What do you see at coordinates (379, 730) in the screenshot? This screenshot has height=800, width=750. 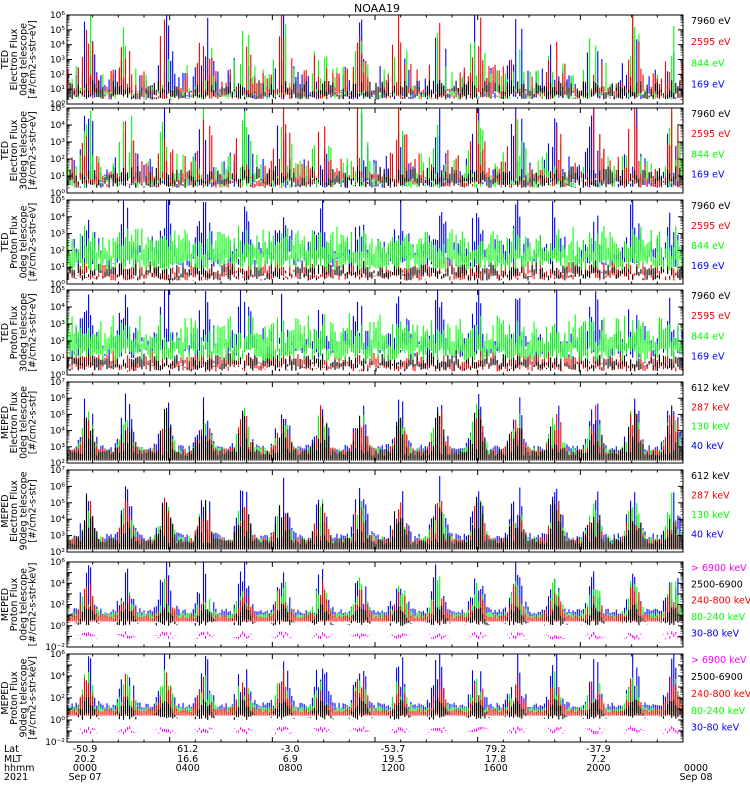 I see `series--6900-kev` at bounding box center [379, 730].